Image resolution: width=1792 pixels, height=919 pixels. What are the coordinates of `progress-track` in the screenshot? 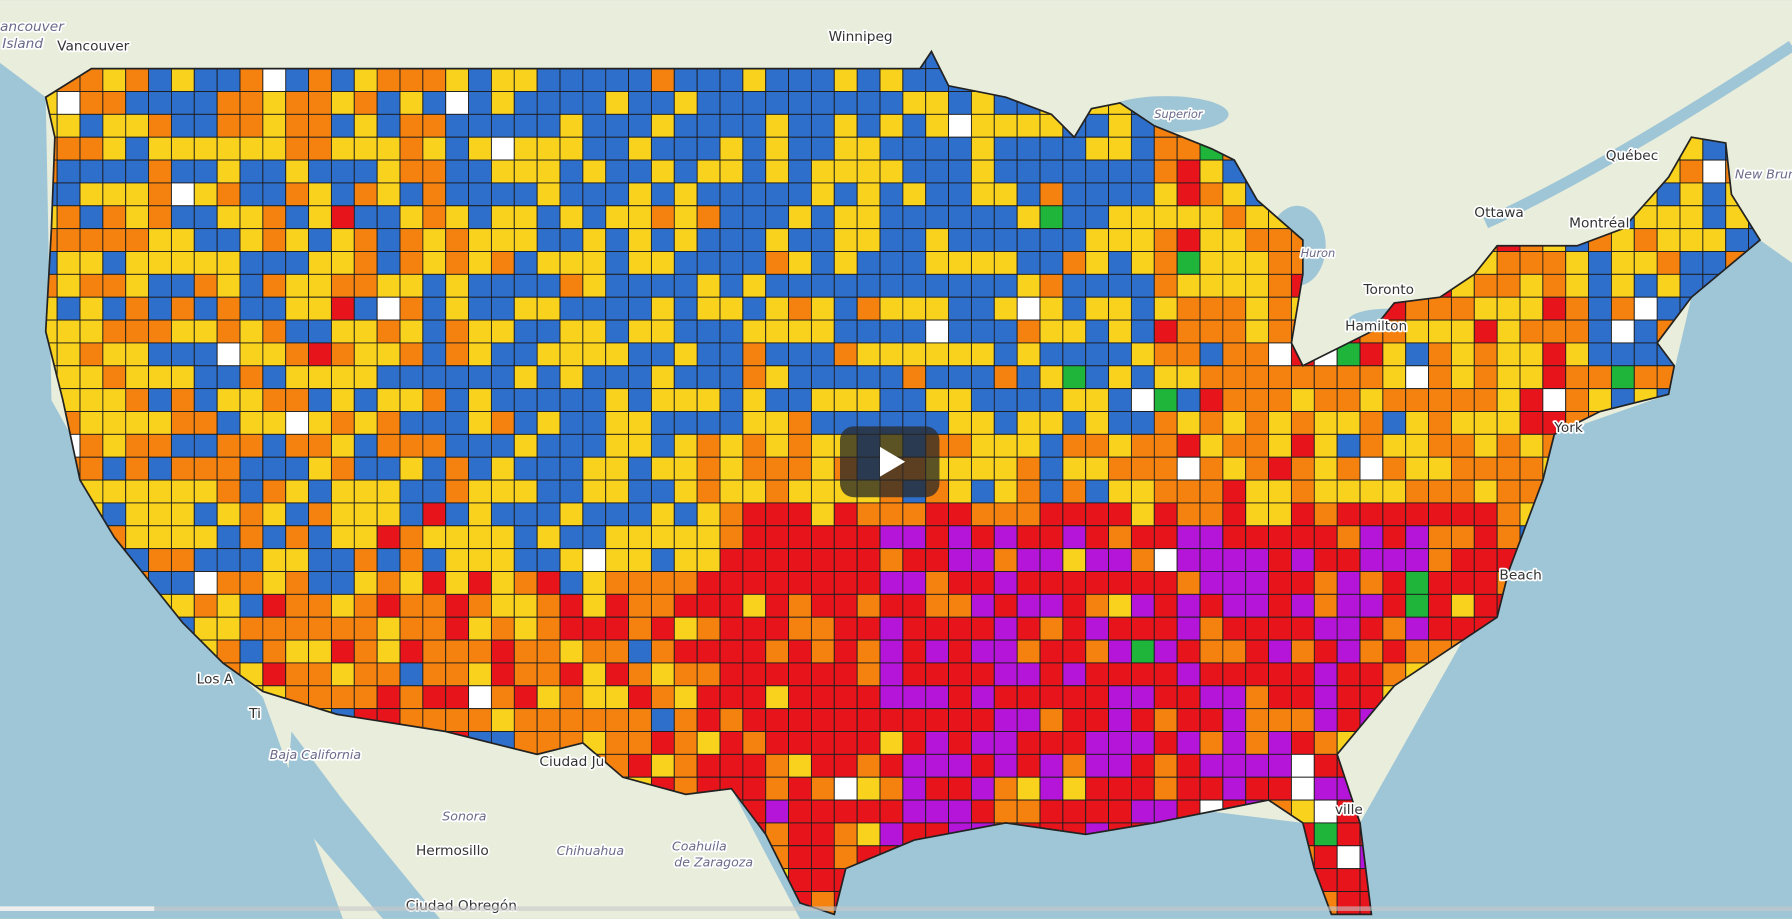 It's located at (896, 908).